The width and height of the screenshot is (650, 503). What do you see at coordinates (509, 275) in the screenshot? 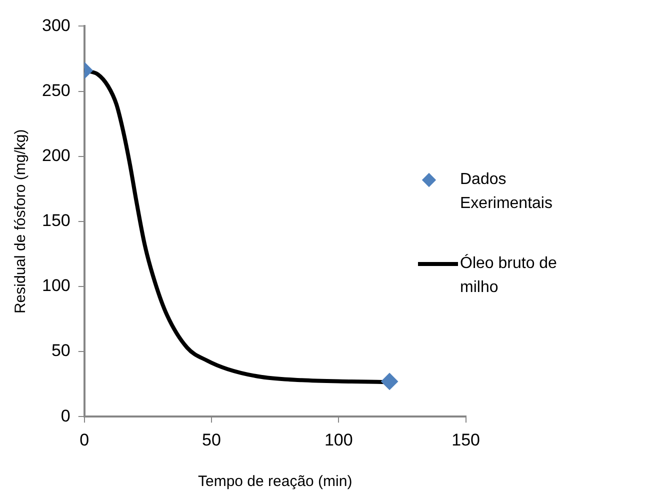
I see `legend-label: Óleo bruto de milho` at bounding box center [509, 275].